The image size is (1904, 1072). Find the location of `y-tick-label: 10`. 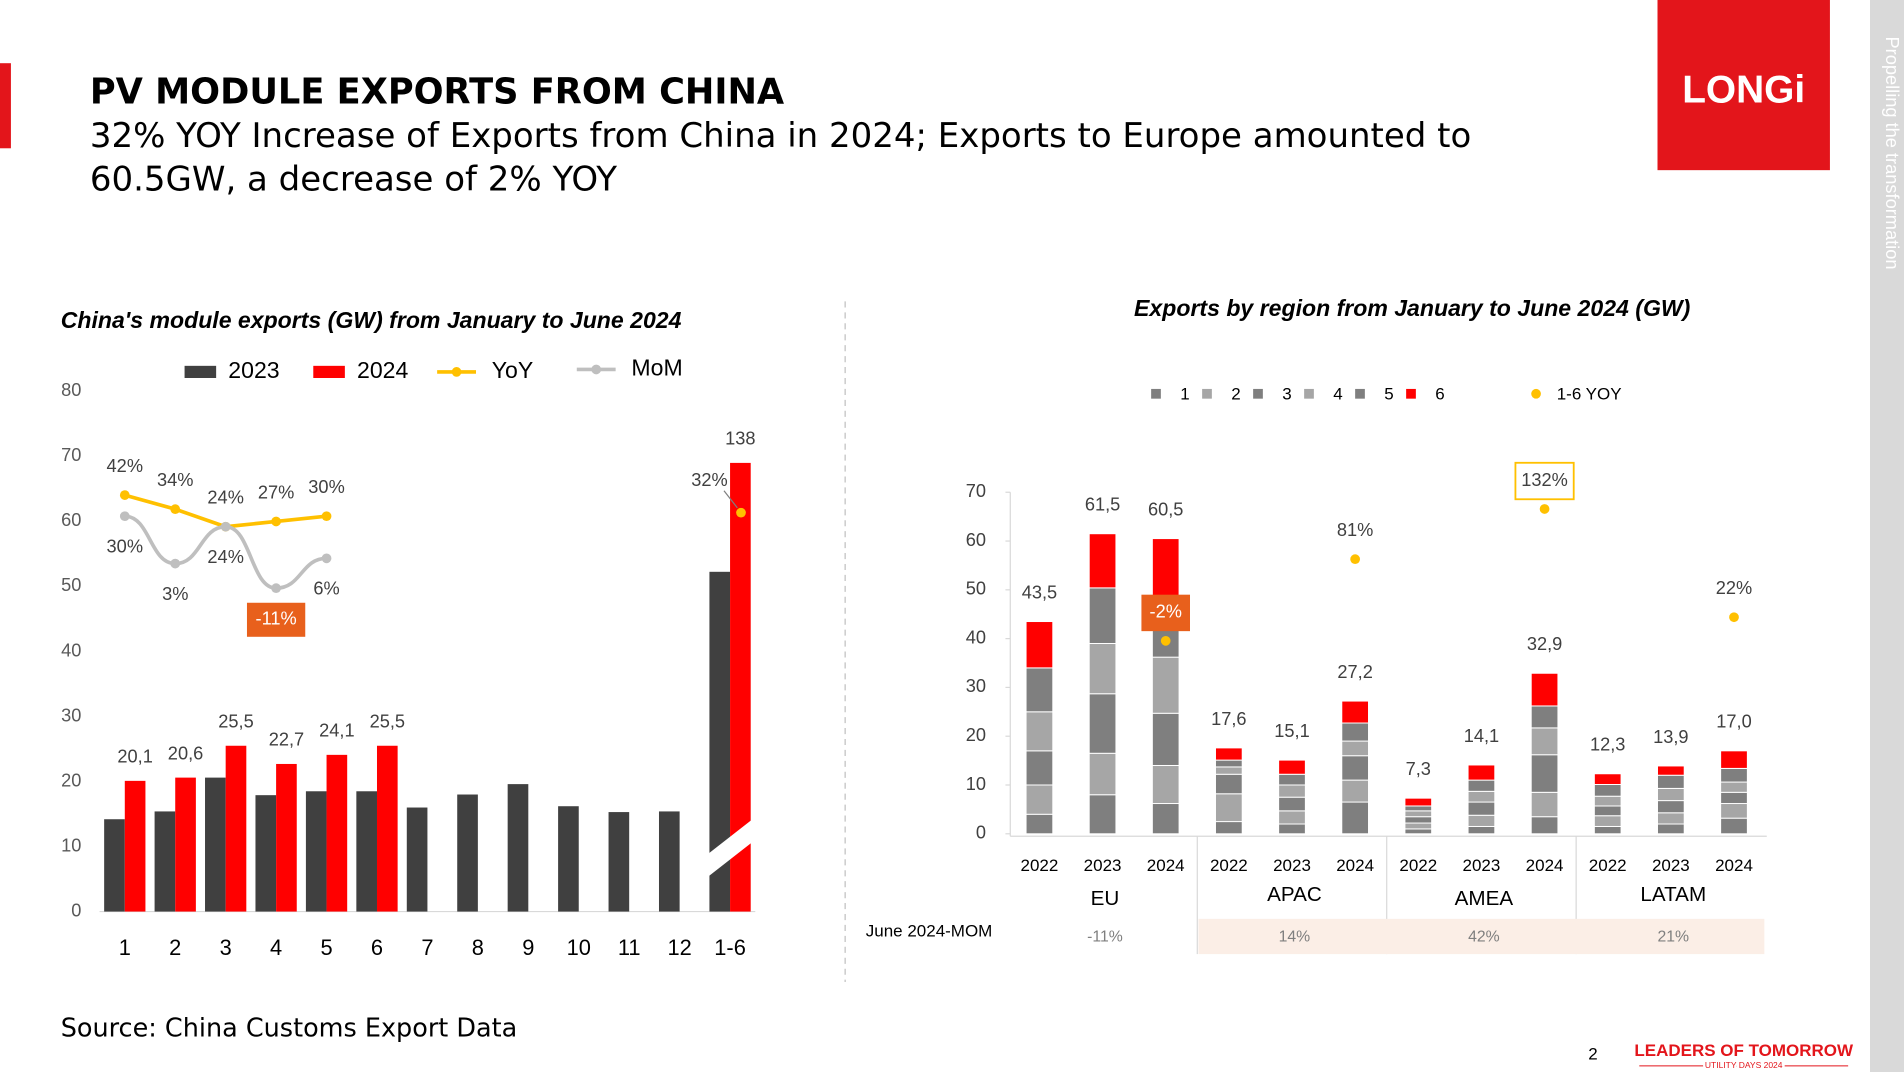

y-tick-label: 10 is located at coordinates (71, 845).